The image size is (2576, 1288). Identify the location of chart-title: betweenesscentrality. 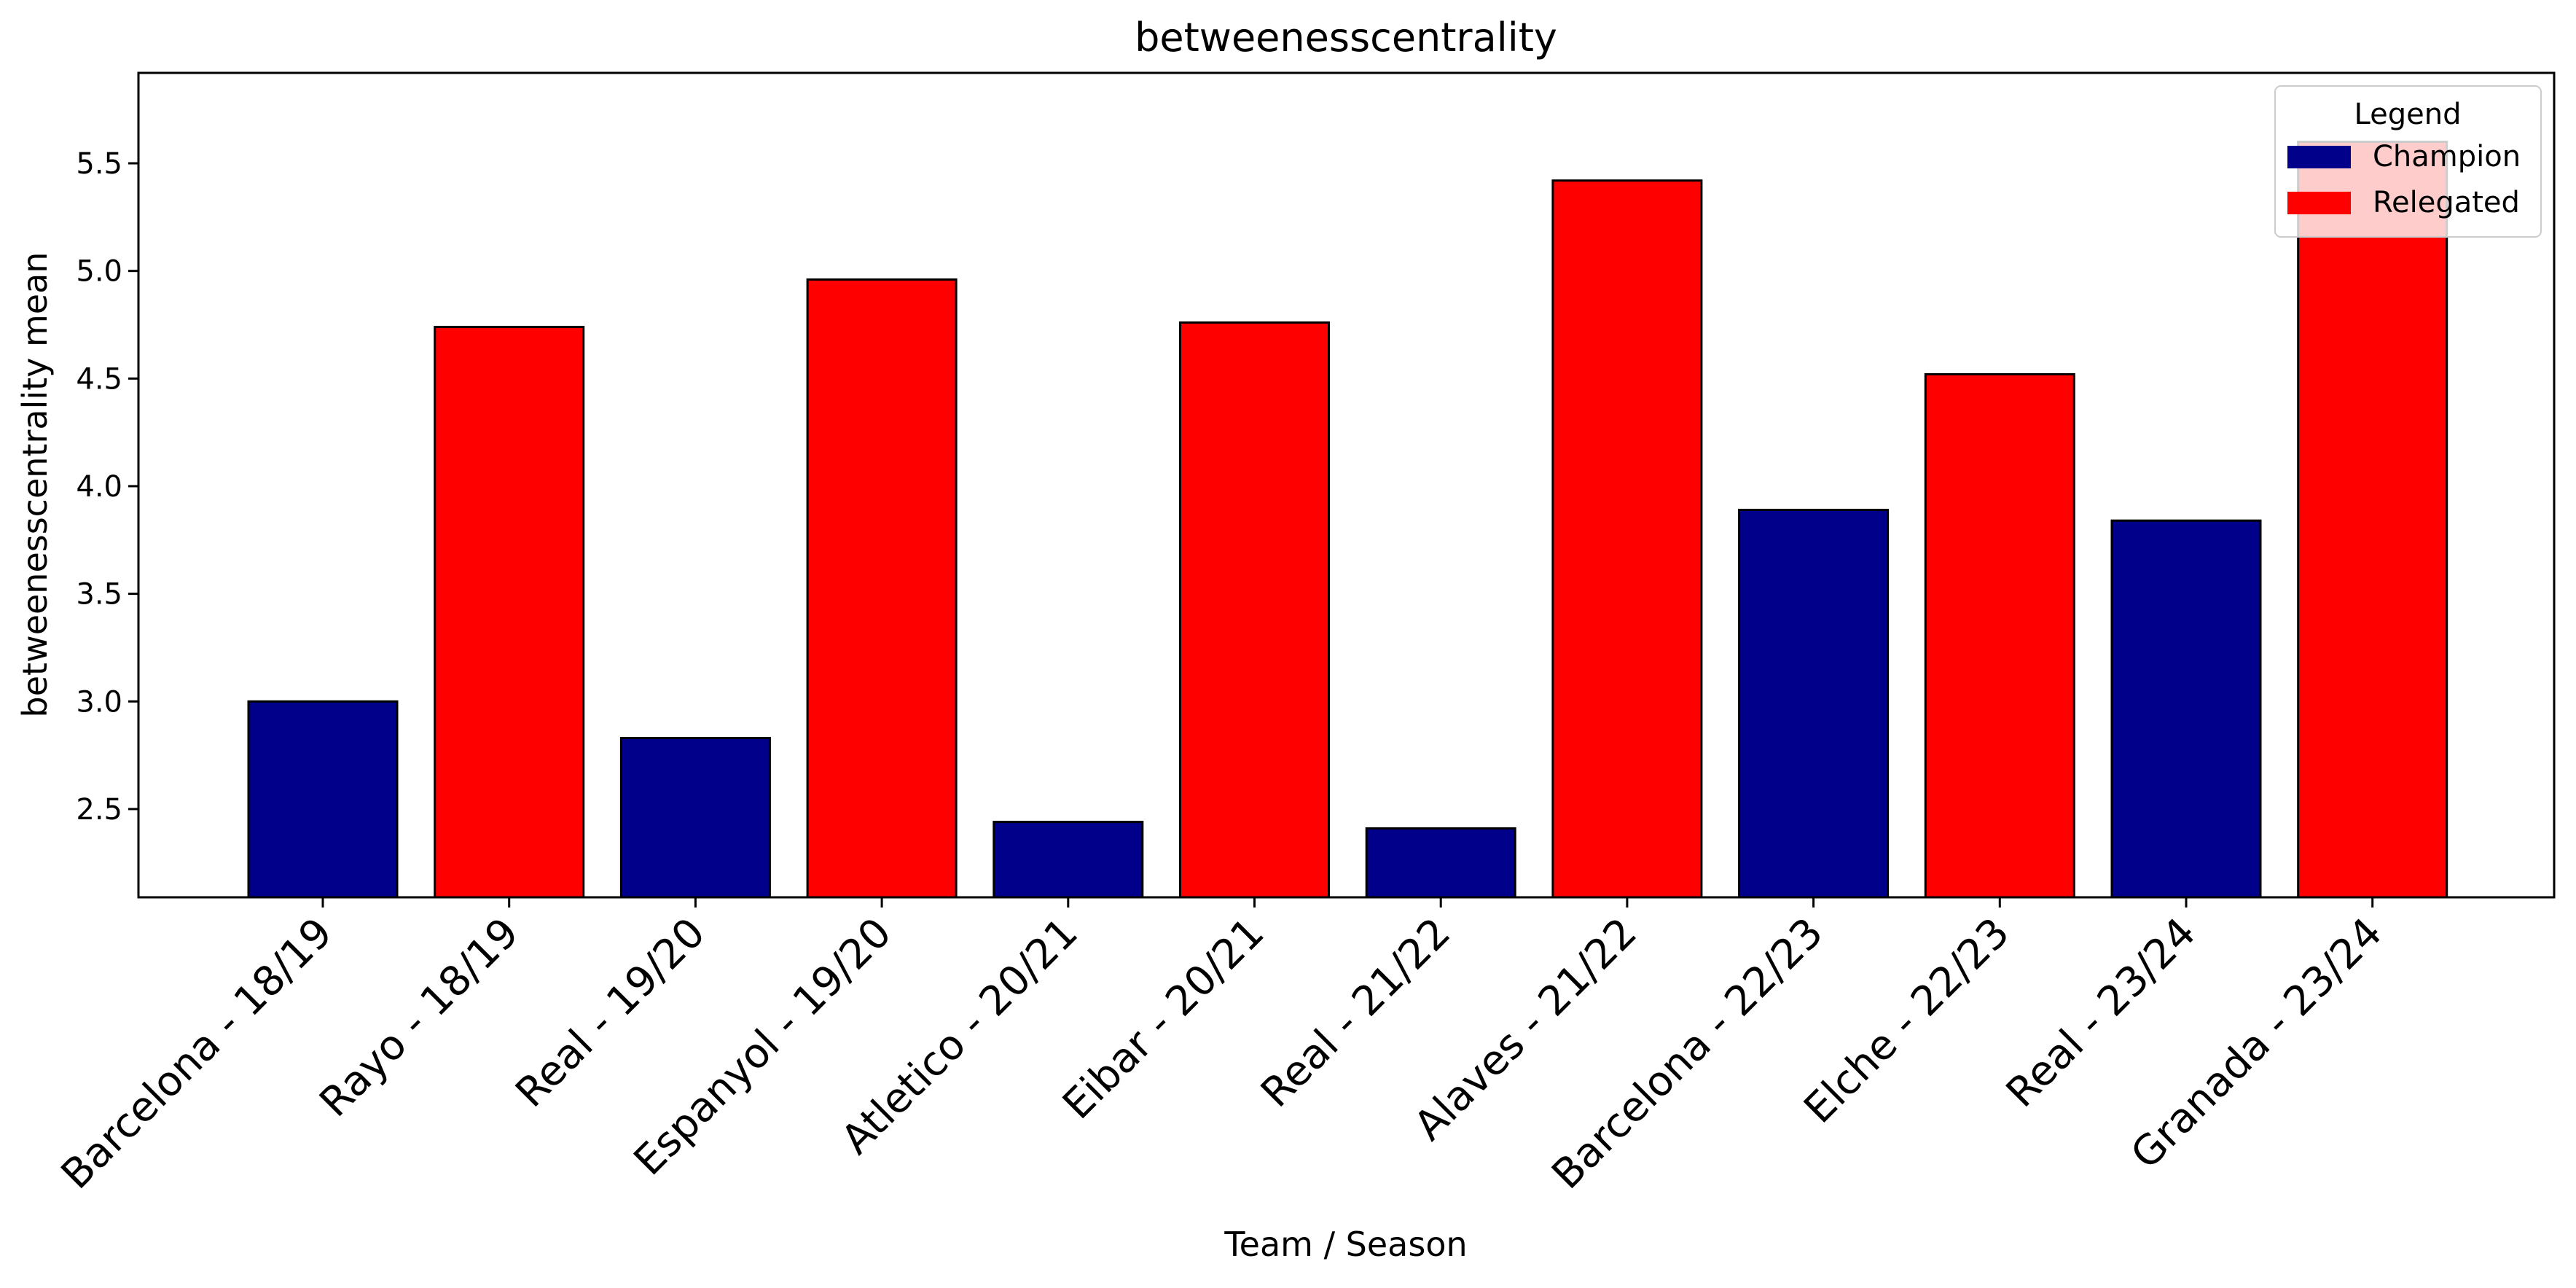
(1346, 38).